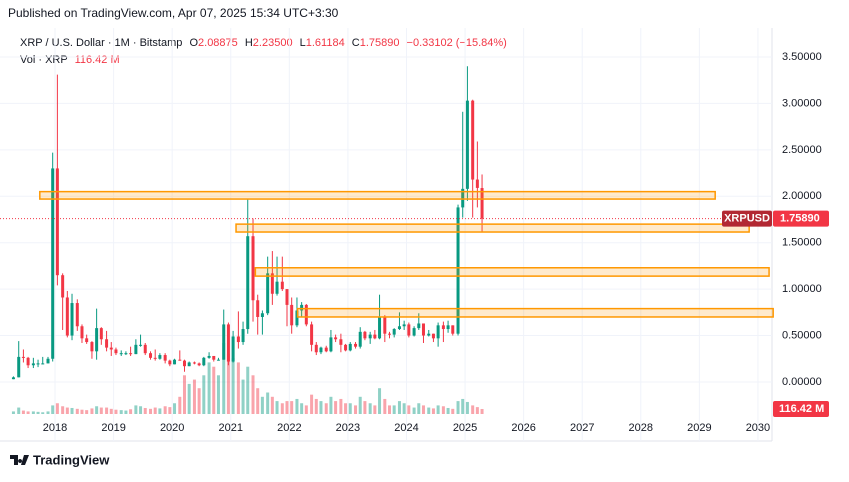 This screenshot has width=849, height=482. I want to click on vol-value: 116.42 M, so click(97, 60).